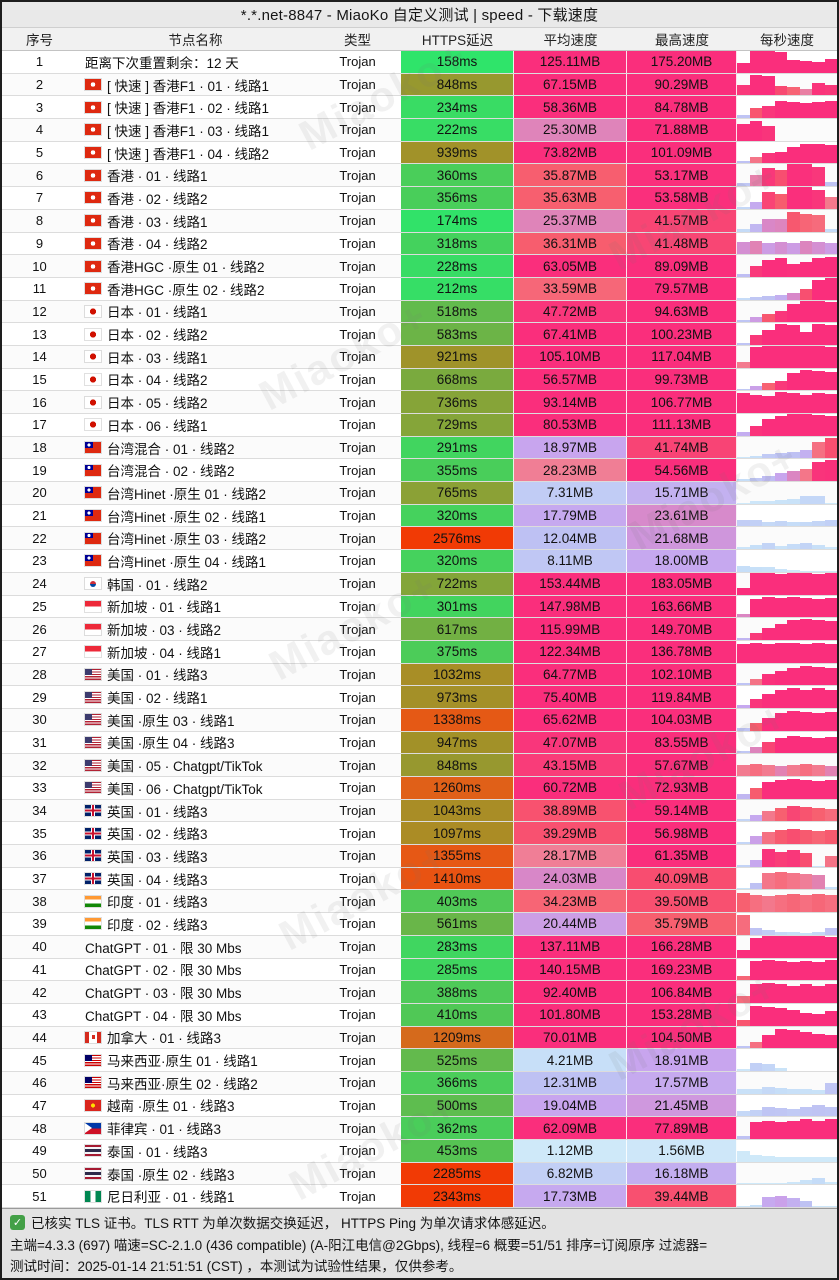  I want to click on avg-speed-cell: 35.87MB, so click(570, 175).